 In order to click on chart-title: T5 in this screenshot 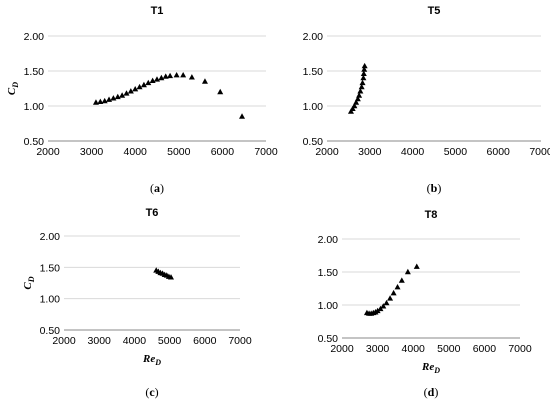, I will do `click(434, 11)`.